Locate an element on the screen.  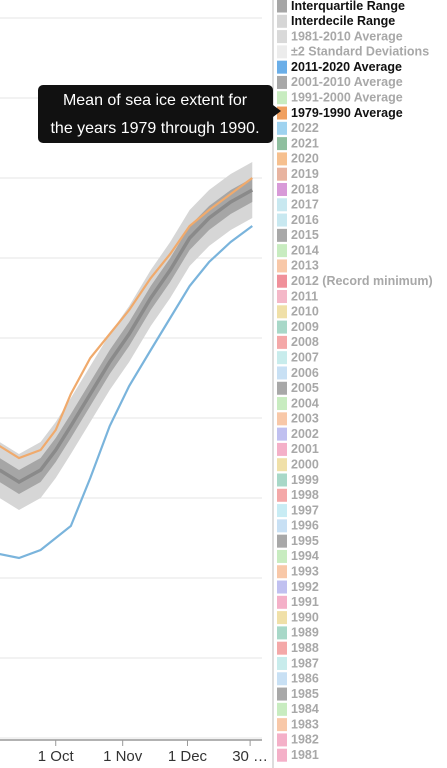
legend-label: 2004 is located at coordinates (305, 403).